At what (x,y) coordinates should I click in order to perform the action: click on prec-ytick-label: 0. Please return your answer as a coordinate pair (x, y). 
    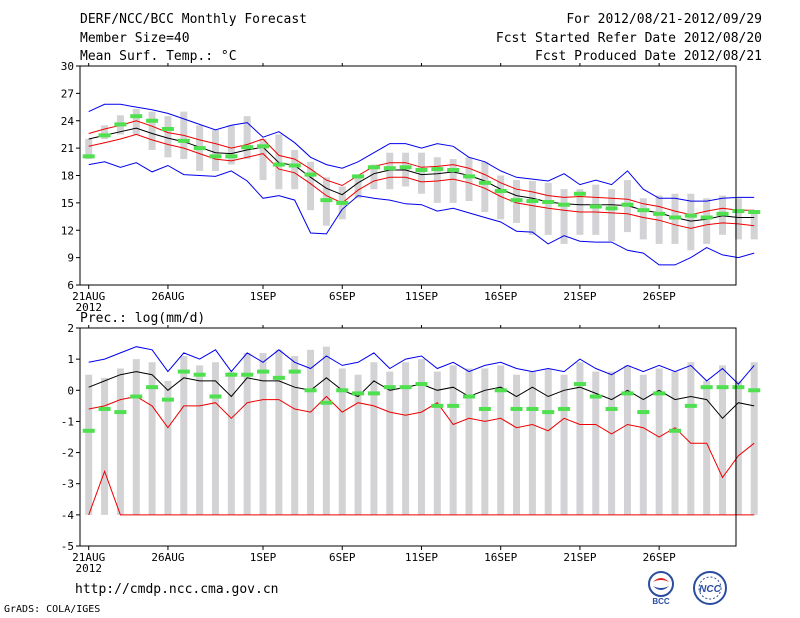
    Looking at the image, I should click on (70, 390).